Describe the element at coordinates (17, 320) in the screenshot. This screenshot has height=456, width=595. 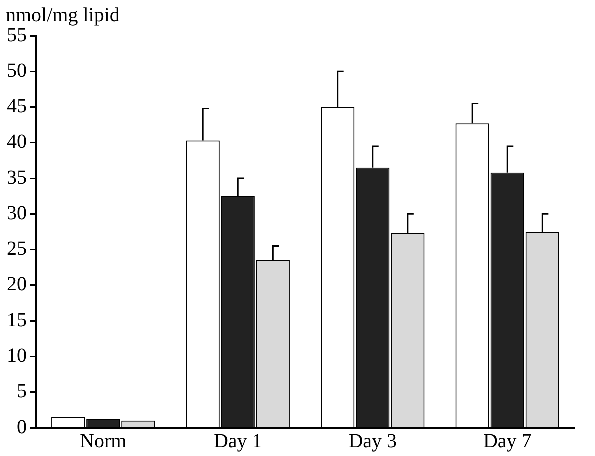
I see `y-tick-label: 15` at that location.